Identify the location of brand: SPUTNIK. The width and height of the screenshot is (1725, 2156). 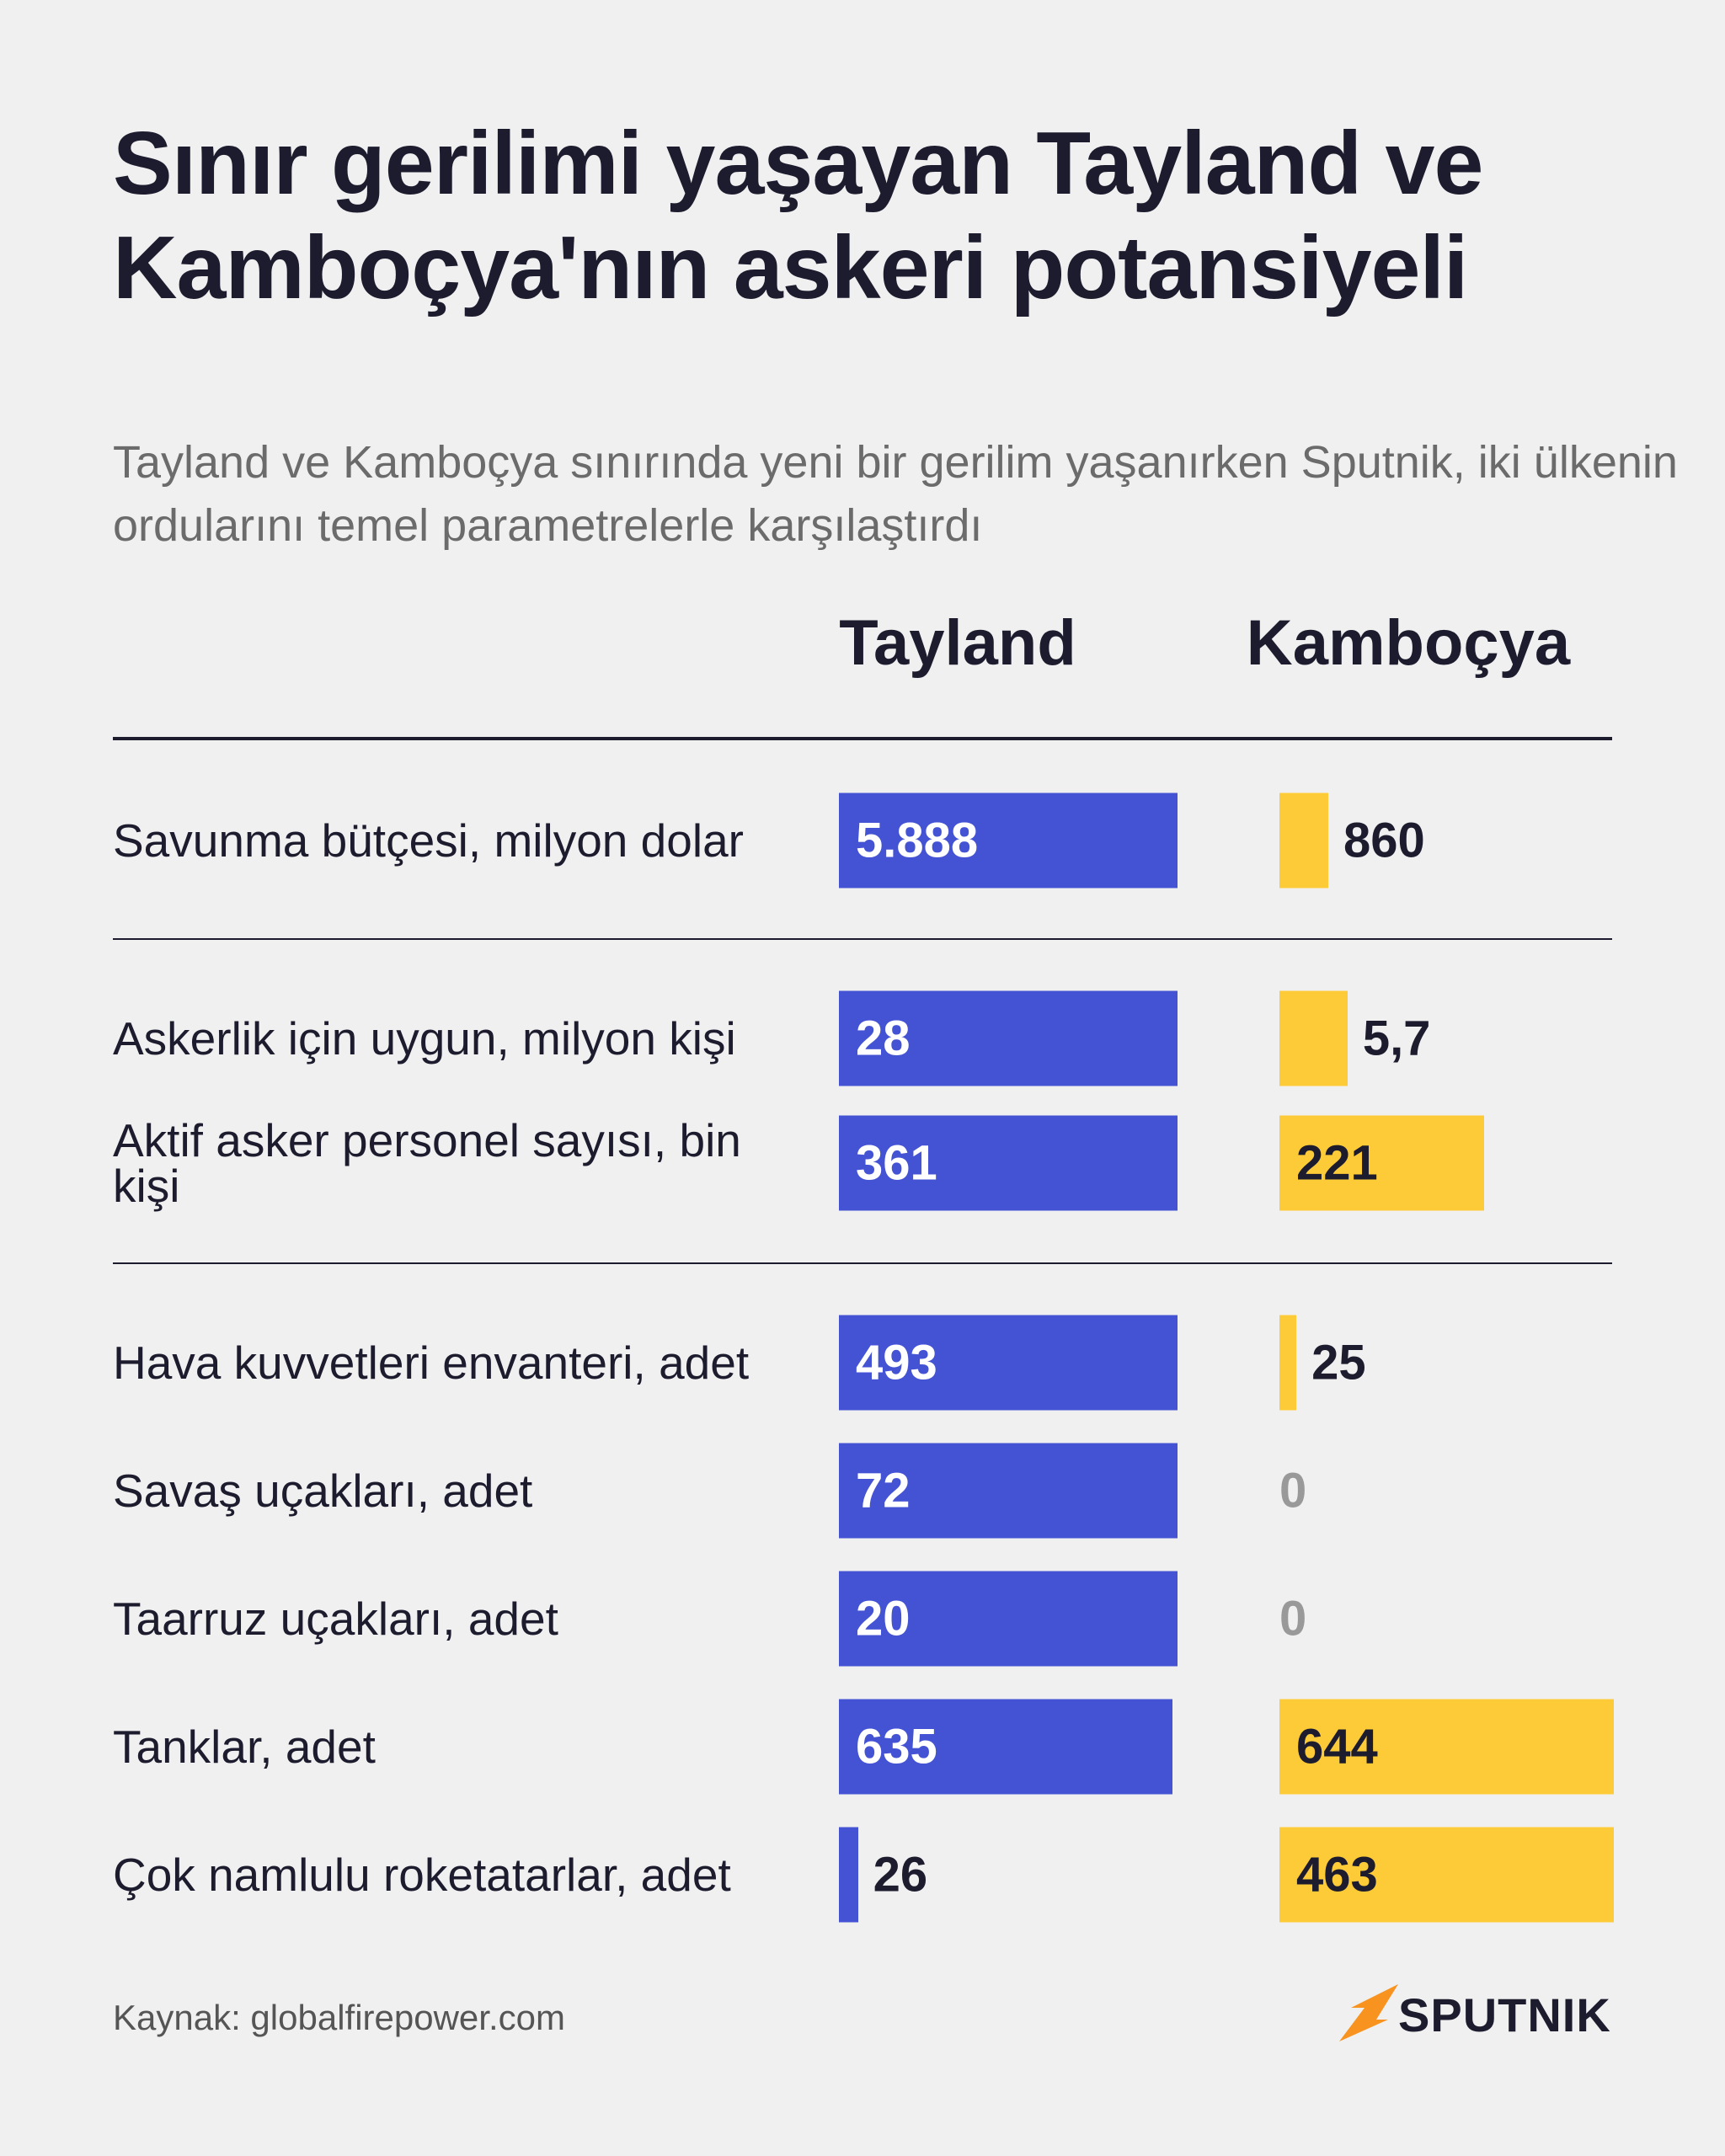
(1504, 2014).